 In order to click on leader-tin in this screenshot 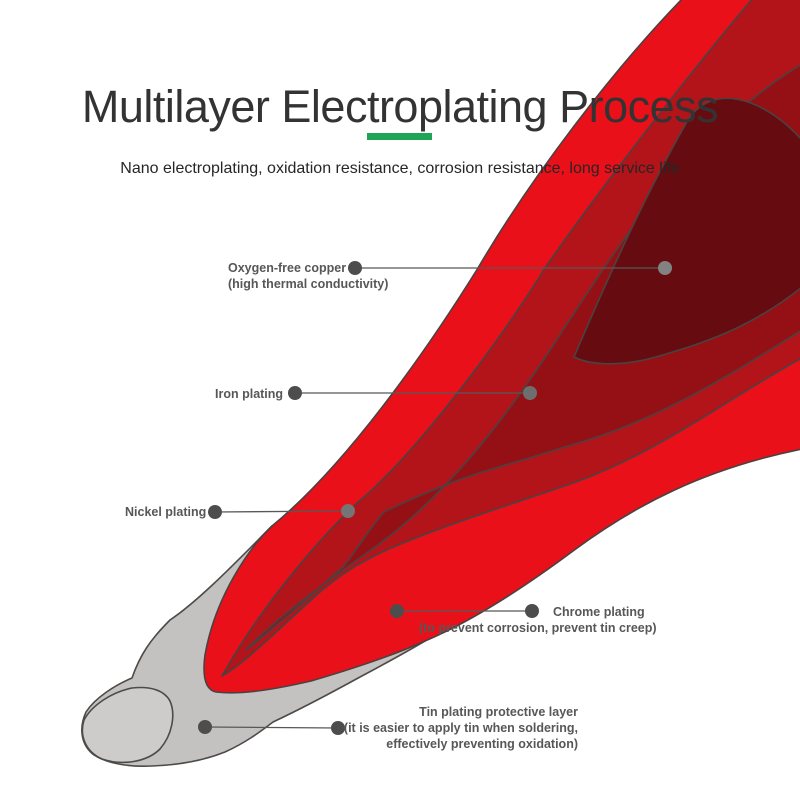, I will do `click(271, 727)`.